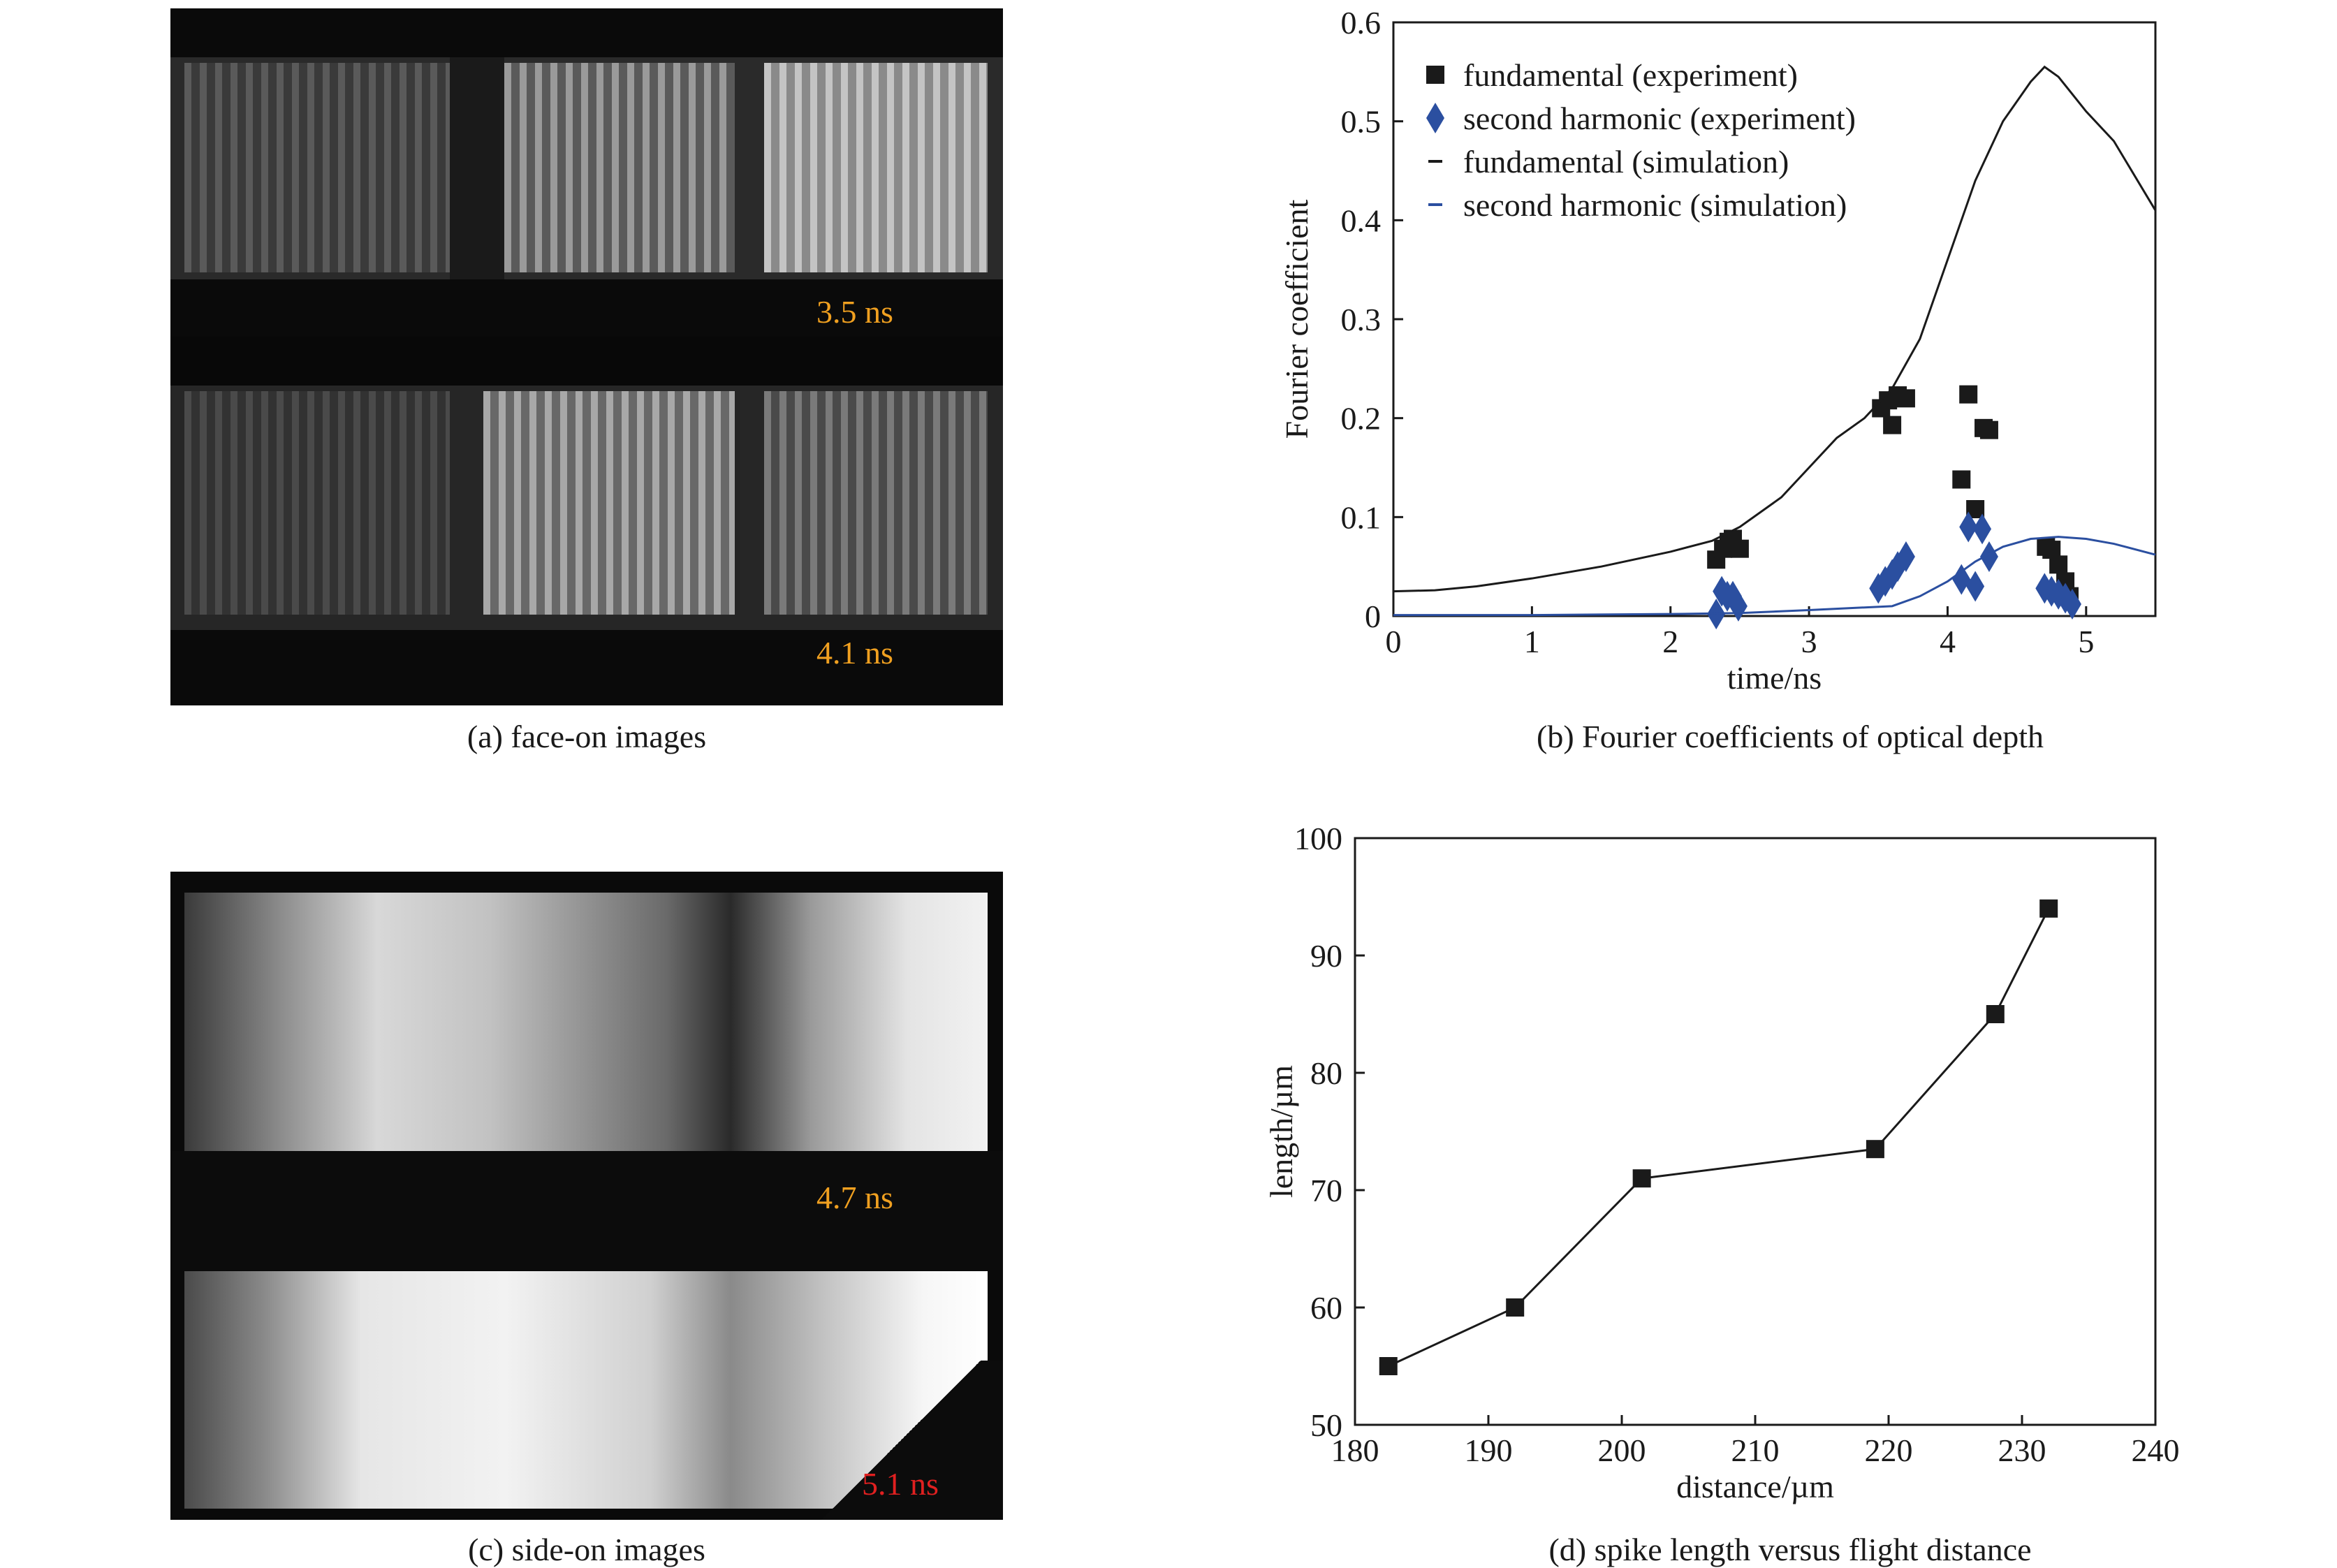 The height and width of the screenshot is (1568, 2337). I want to click on x-tick-label: 0, so click(1394, 641).